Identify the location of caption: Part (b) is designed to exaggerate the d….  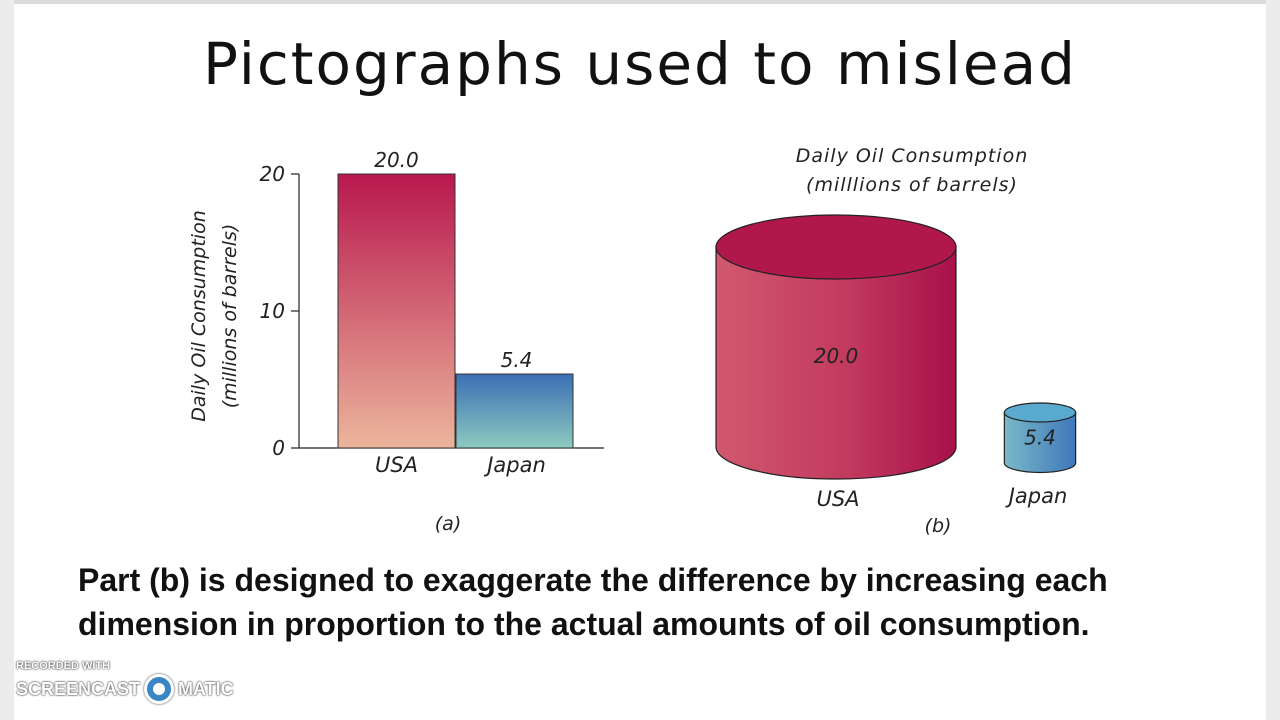
(653, 602).